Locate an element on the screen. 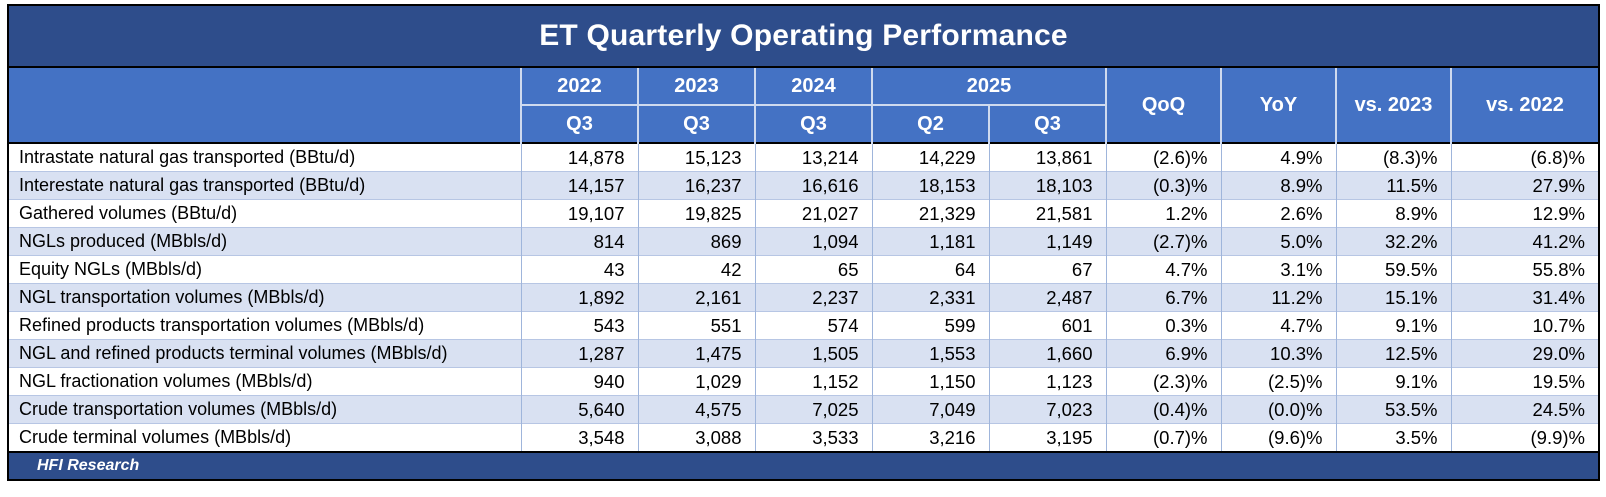 This screenshot has height=497, width=1606. value-cell: 7,023 is located at coordinates (1047, 409).